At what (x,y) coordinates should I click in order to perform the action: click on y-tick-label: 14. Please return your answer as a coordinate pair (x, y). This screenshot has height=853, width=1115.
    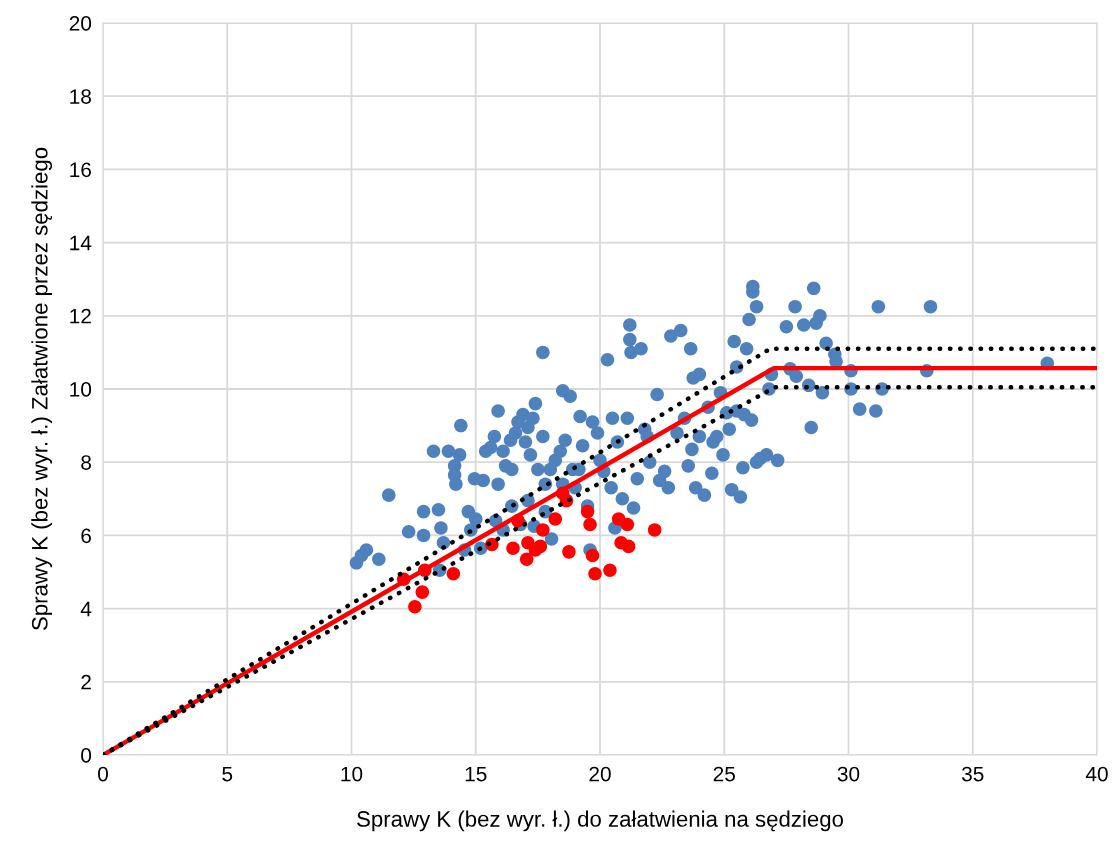
    Looking at the image, I should click on (81, 243).